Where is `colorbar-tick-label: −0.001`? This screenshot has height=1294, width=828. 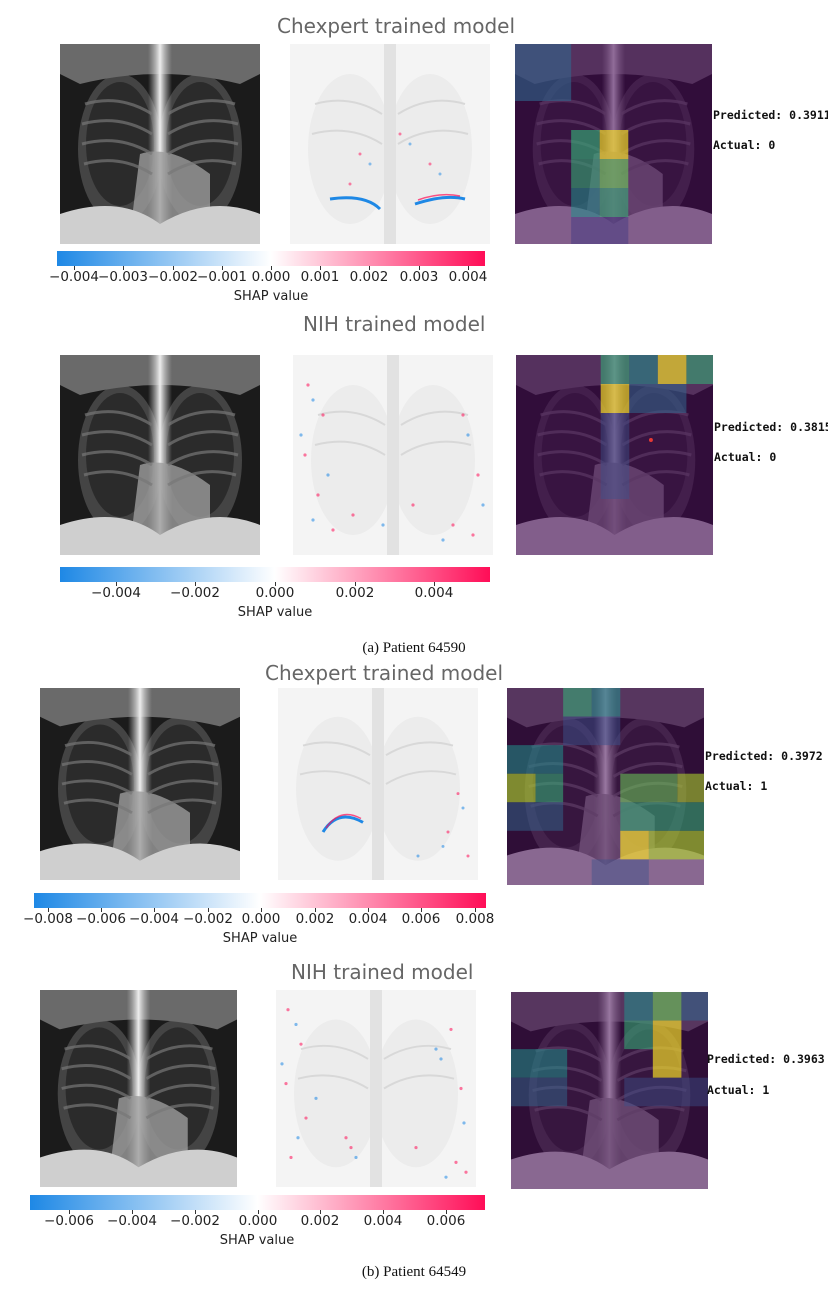 colorbar-tick-label: −0.001 is located at coordinates (222, 277).